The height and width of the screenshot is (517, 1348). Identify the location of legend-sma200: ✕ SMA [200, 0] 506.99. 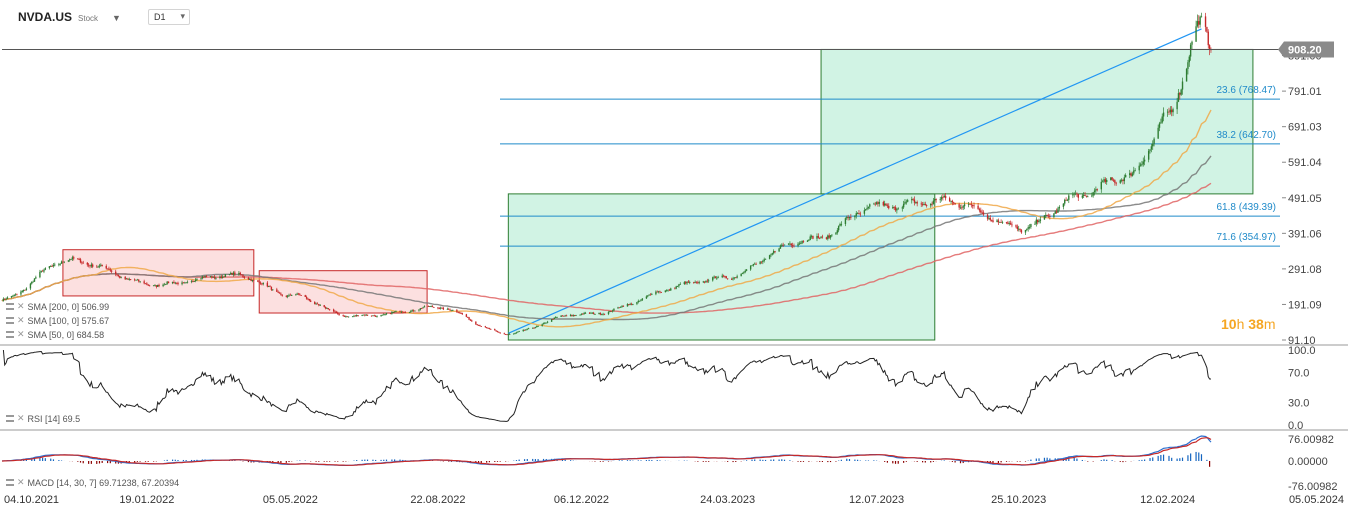
(57, 306).